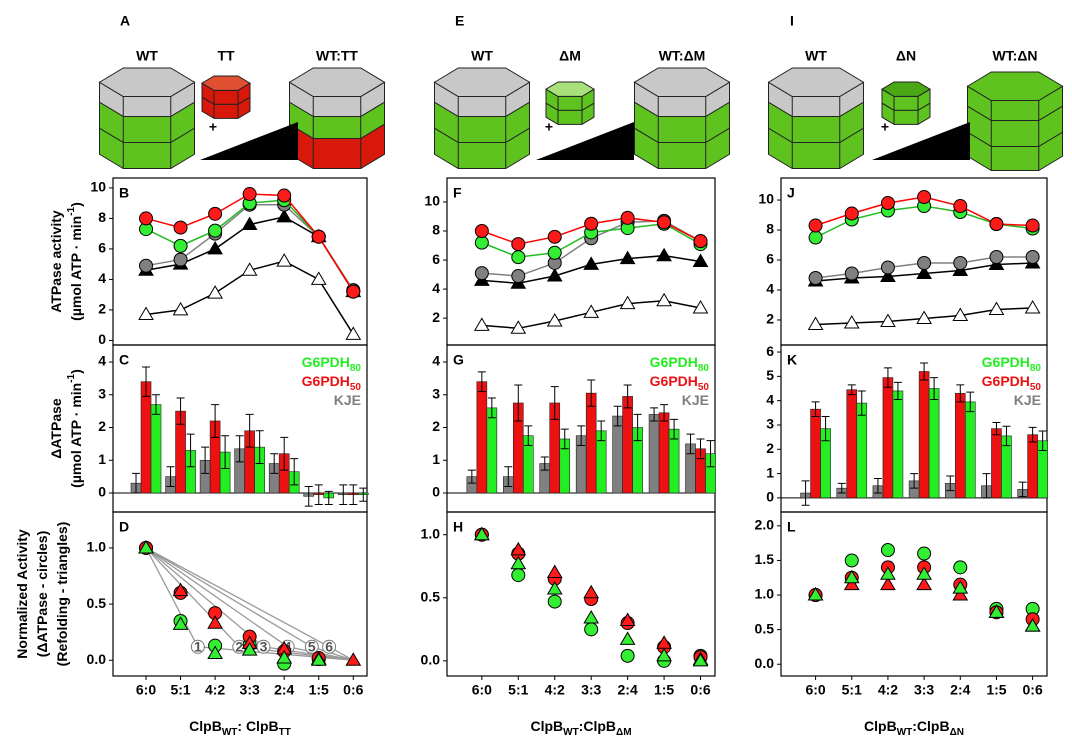 This screenshot has width=1072, height=746. I want to click on text-part: ATPase activity, so click(56, 261).